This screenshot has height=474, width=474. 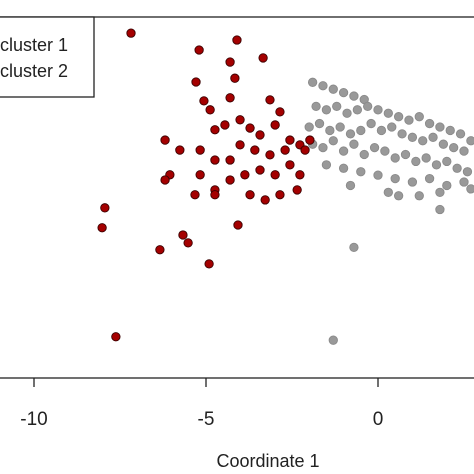 I want to click on x-tick-label: -5, so click(x=206, y=419).